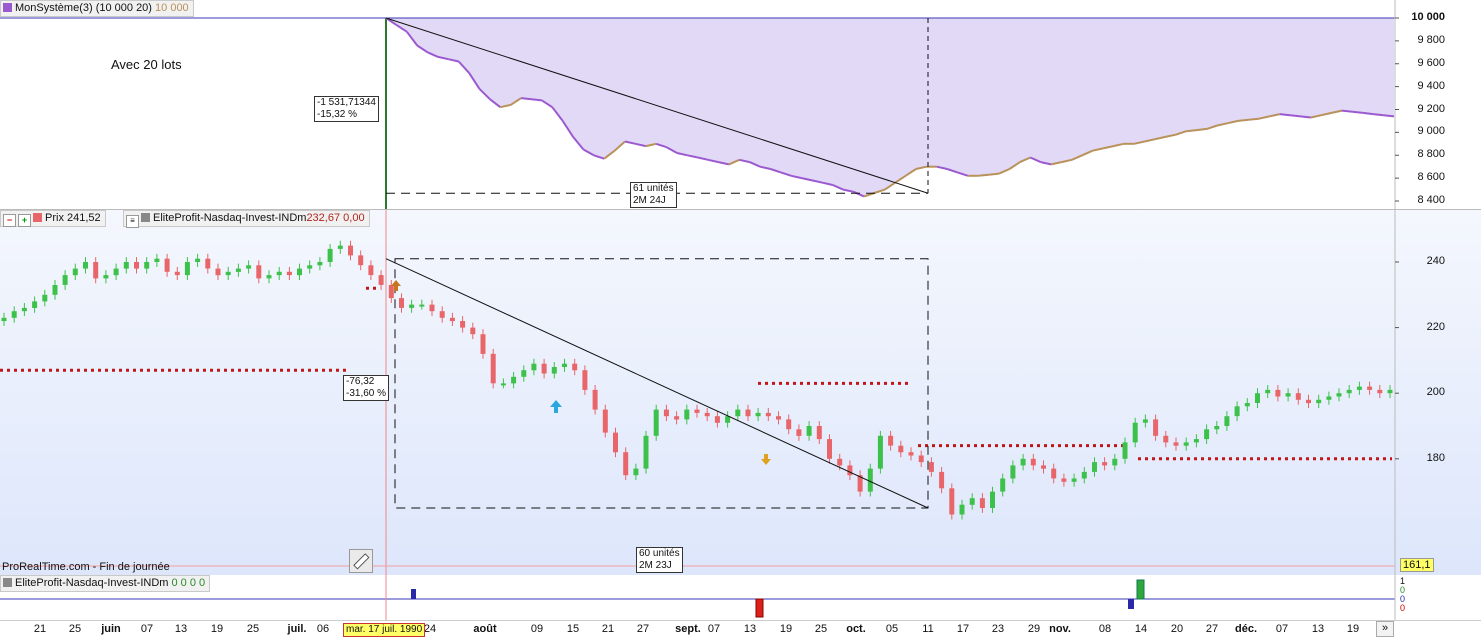 Image resolution: width=1481 pixels, height=637 pixels. Describe the element at coordinates (105, 583) in the screenshot. I see `indicator-header: EliteProfit-Nasdaq-Invest-INDm 0 0 0 0` at that location.